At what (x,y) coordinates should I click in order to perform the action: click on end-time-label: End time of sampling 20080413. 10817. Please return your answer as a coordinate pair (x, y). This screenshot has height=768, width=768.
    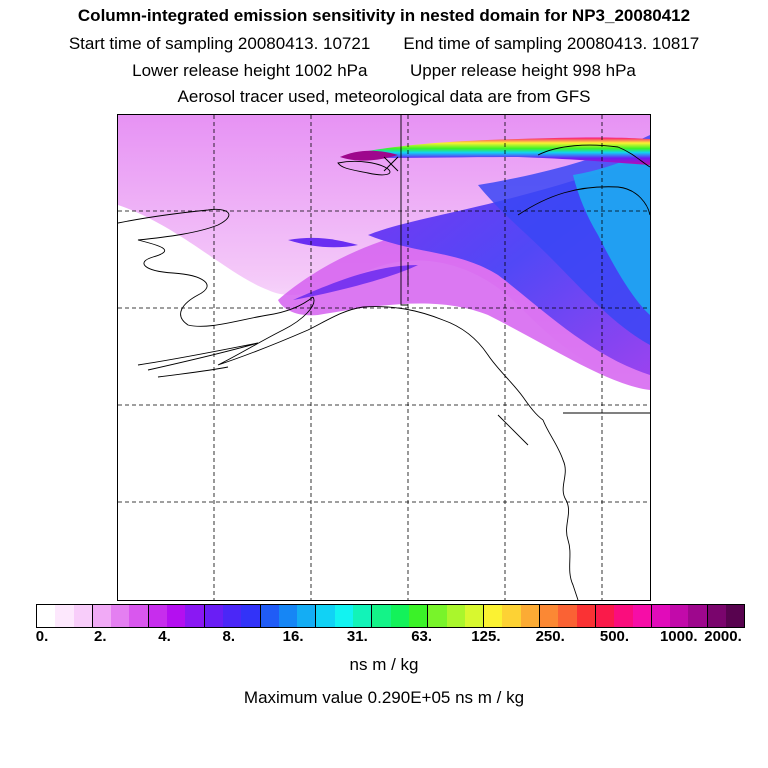
    Looking at the image, I should click on (551, 43).